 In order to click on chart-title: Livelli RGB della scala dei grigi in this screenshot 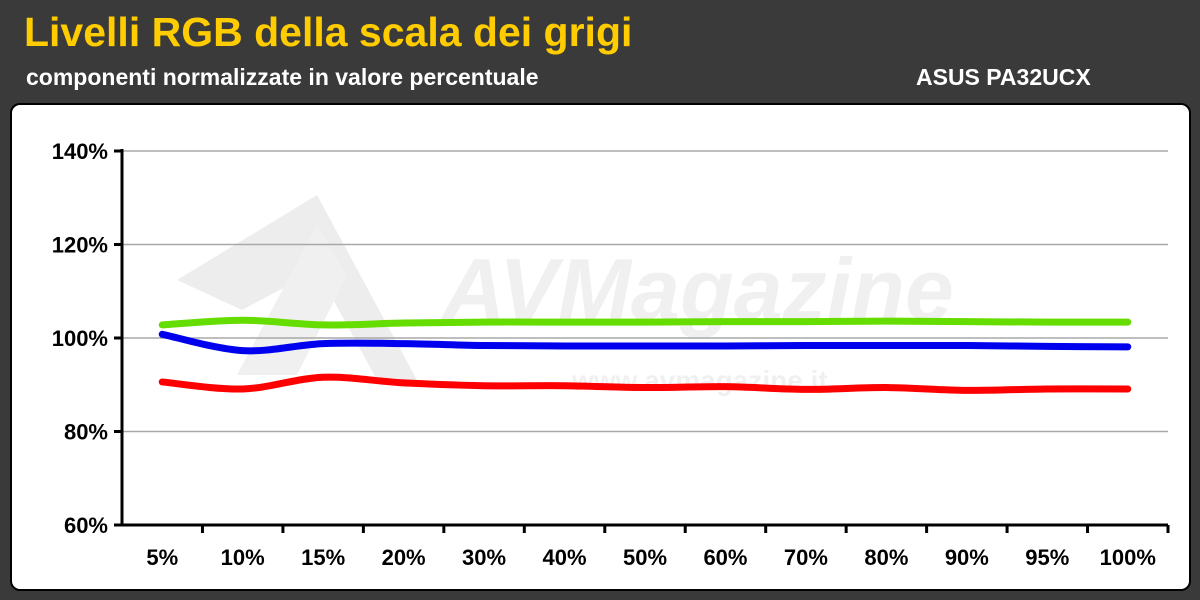, I will do `click(328, 32)`.